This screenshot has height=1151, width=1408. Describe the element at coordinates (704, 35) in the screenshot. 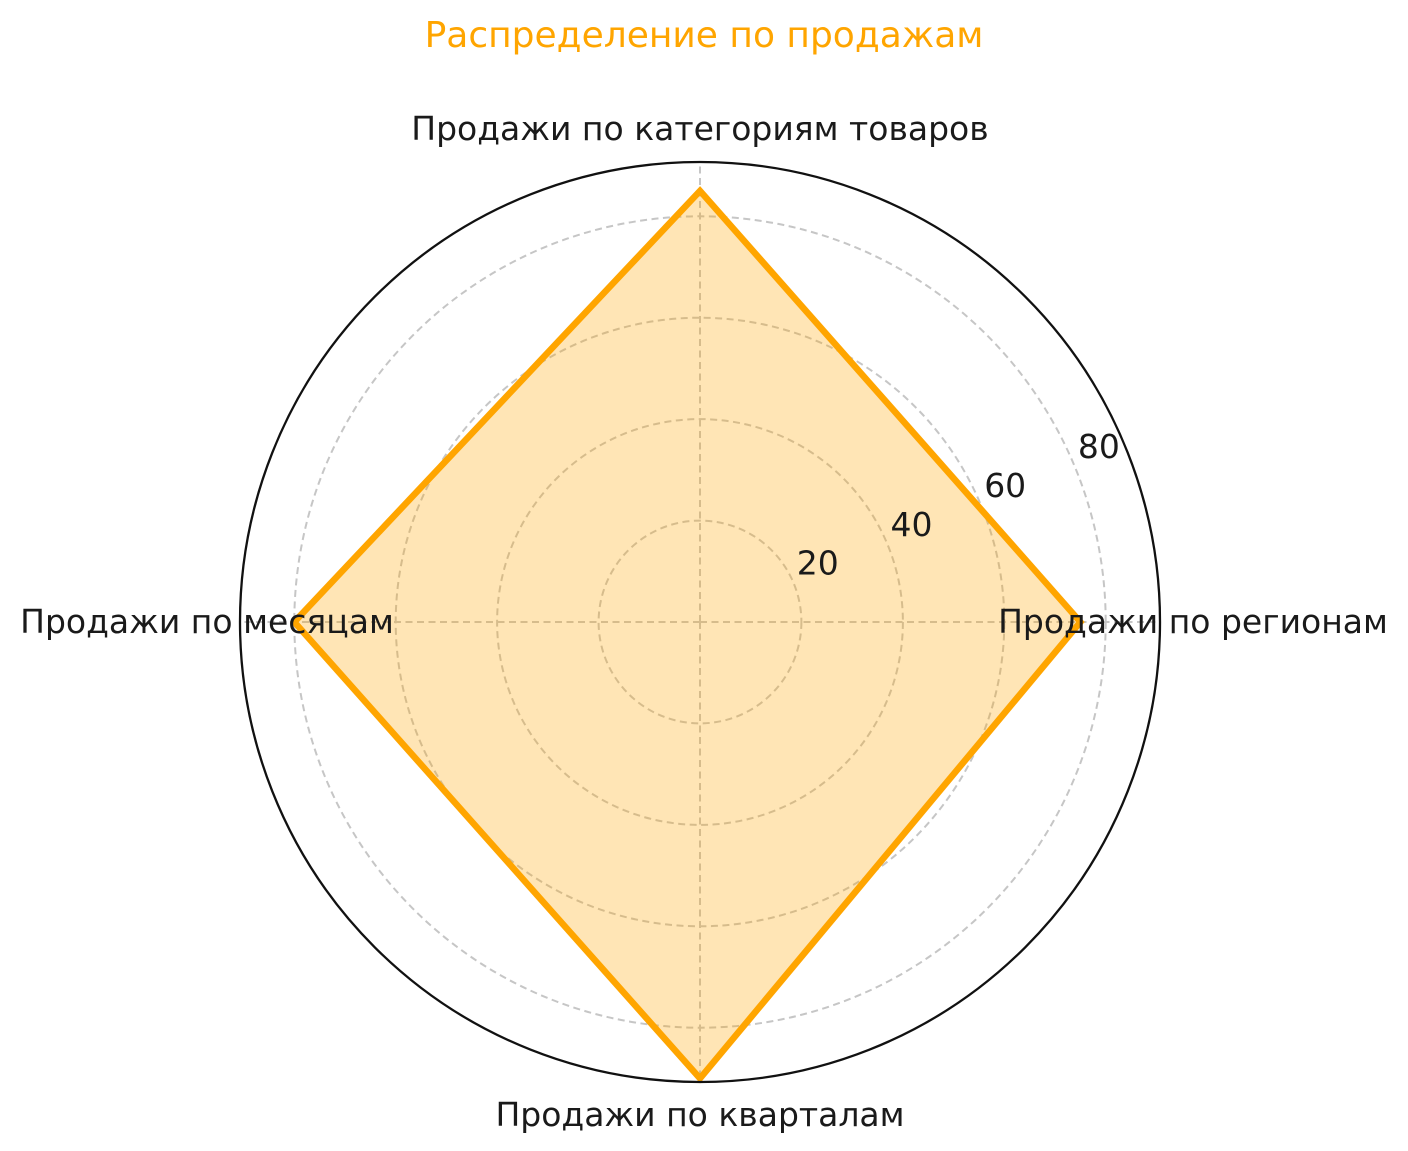

I see `chart-title: Распределение по продажам` at that location.